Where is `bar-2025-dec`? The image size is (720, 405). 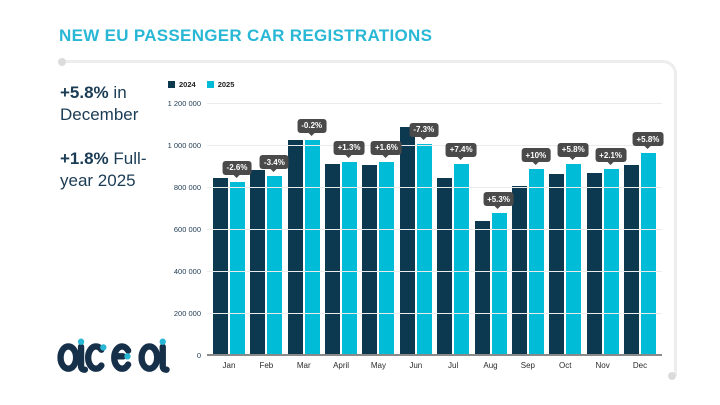
bar-2025-dec is located at coordinates (648, 254).